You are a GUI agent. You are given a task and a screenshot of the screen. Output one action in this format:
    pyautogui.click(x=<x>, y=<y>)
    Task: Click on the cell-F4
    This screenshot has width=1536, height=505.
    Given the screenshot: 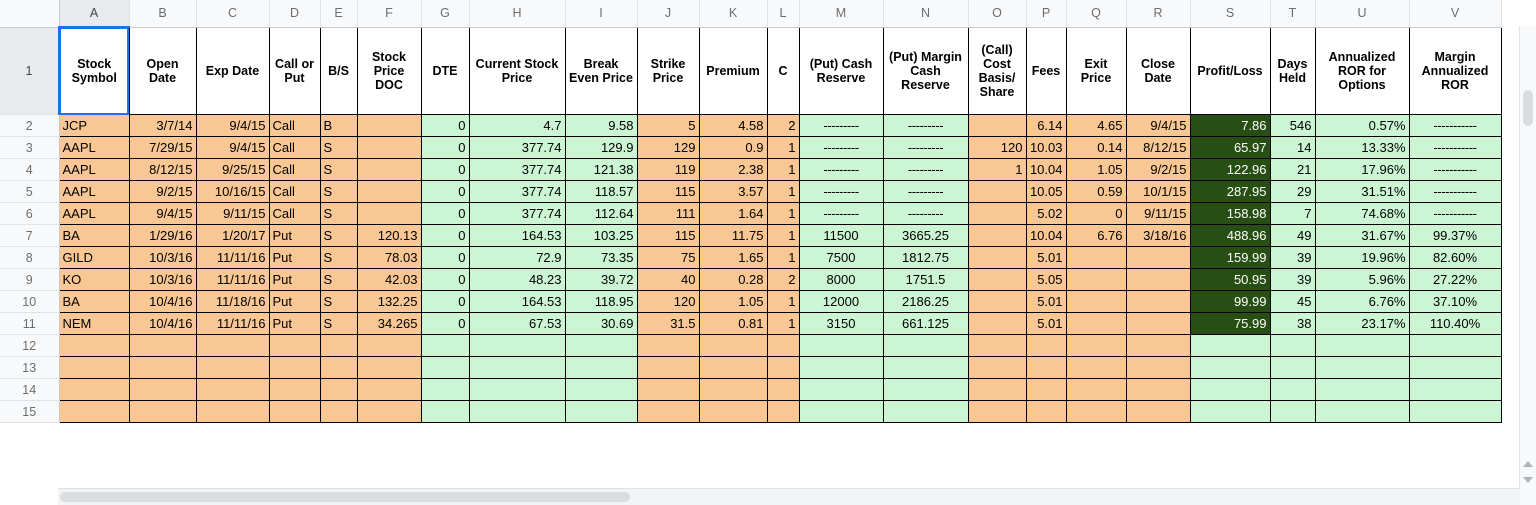 What is the action you would take?
    pyautogui.click(x=389, y=169)
    